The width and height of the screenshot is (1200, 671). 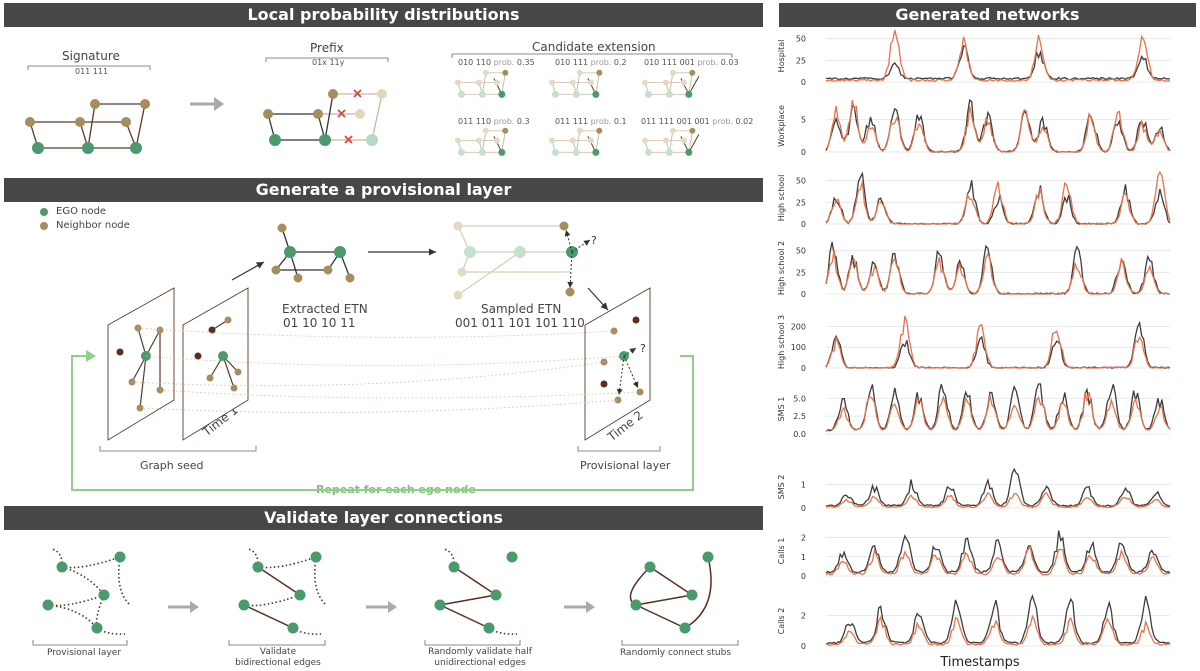 I want to click on panel-calls-2: 2 0 Calls 2, so click(x=974, y=622).